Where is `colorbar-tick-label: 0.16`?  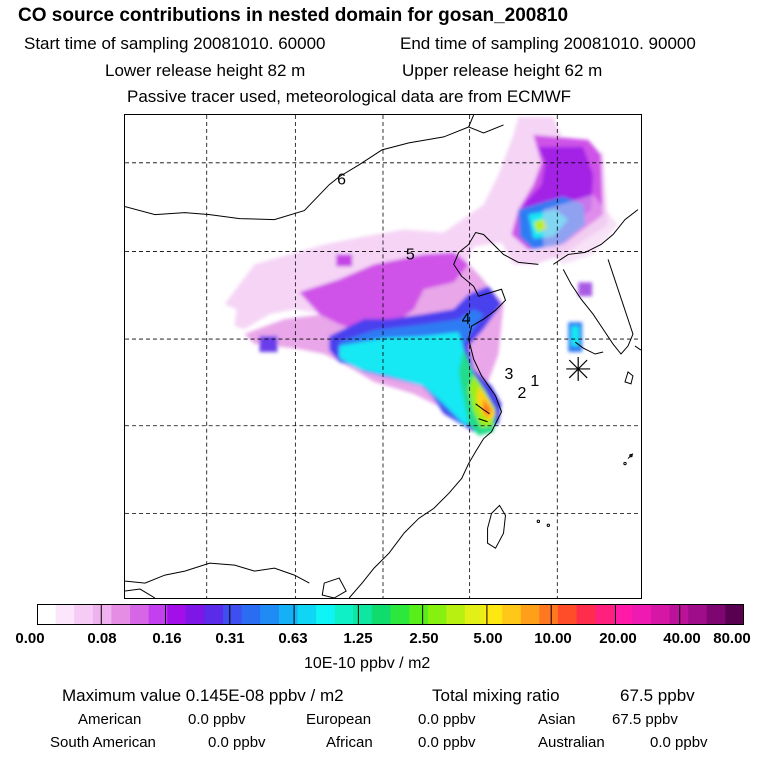 colorbar-tick-label: 0.16 is located at coordinates (167, 638).